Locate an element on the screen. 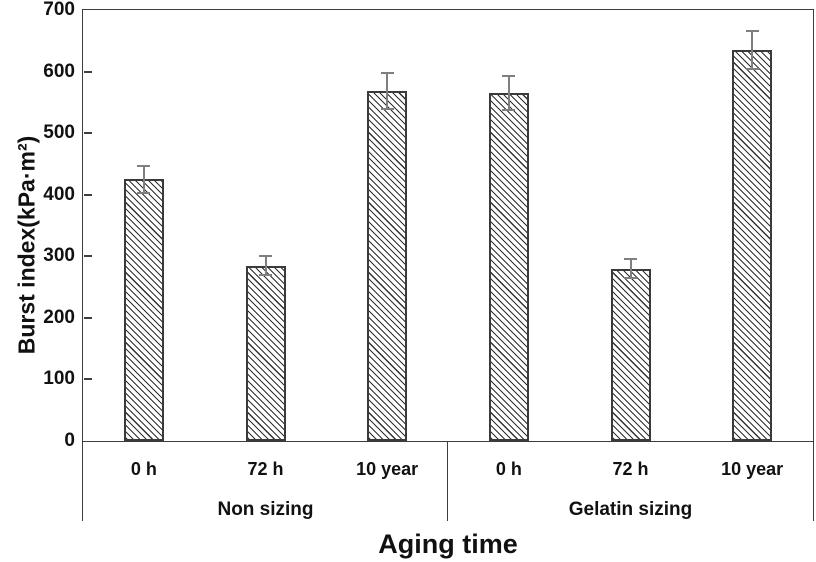  error-bar-cap-top-non-sizing-72-h is located at coordinates (265, 255).